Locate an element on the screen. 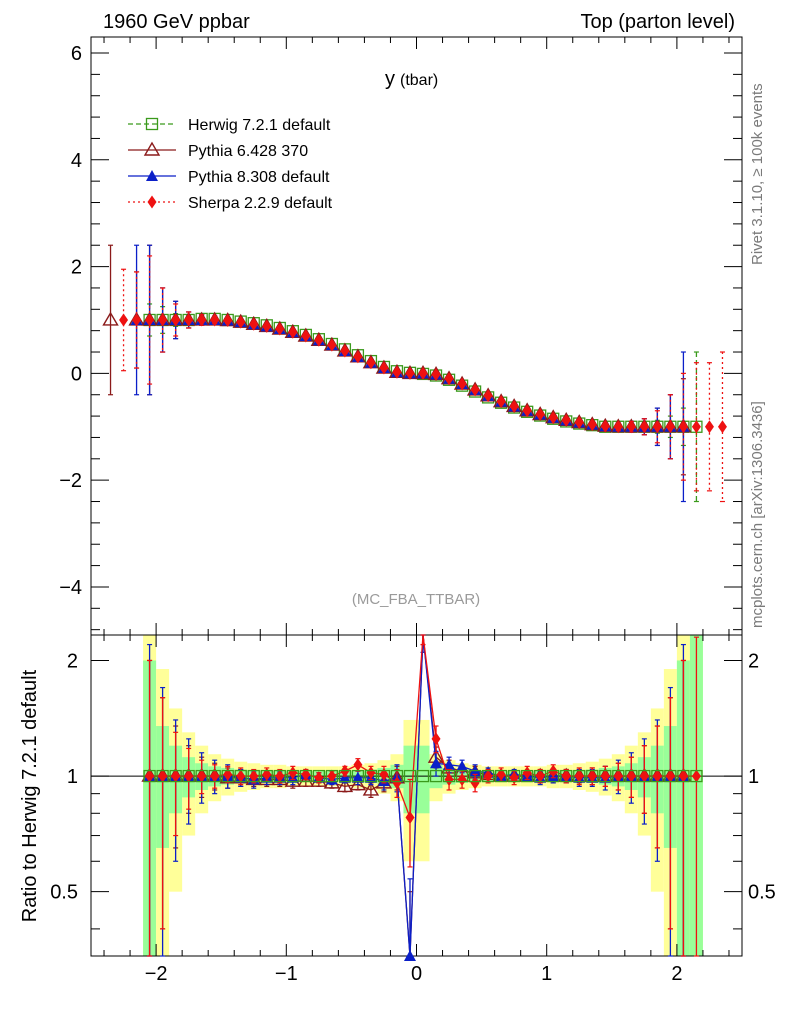  y-tick-label: −2 is located at coordinates (70, 481).